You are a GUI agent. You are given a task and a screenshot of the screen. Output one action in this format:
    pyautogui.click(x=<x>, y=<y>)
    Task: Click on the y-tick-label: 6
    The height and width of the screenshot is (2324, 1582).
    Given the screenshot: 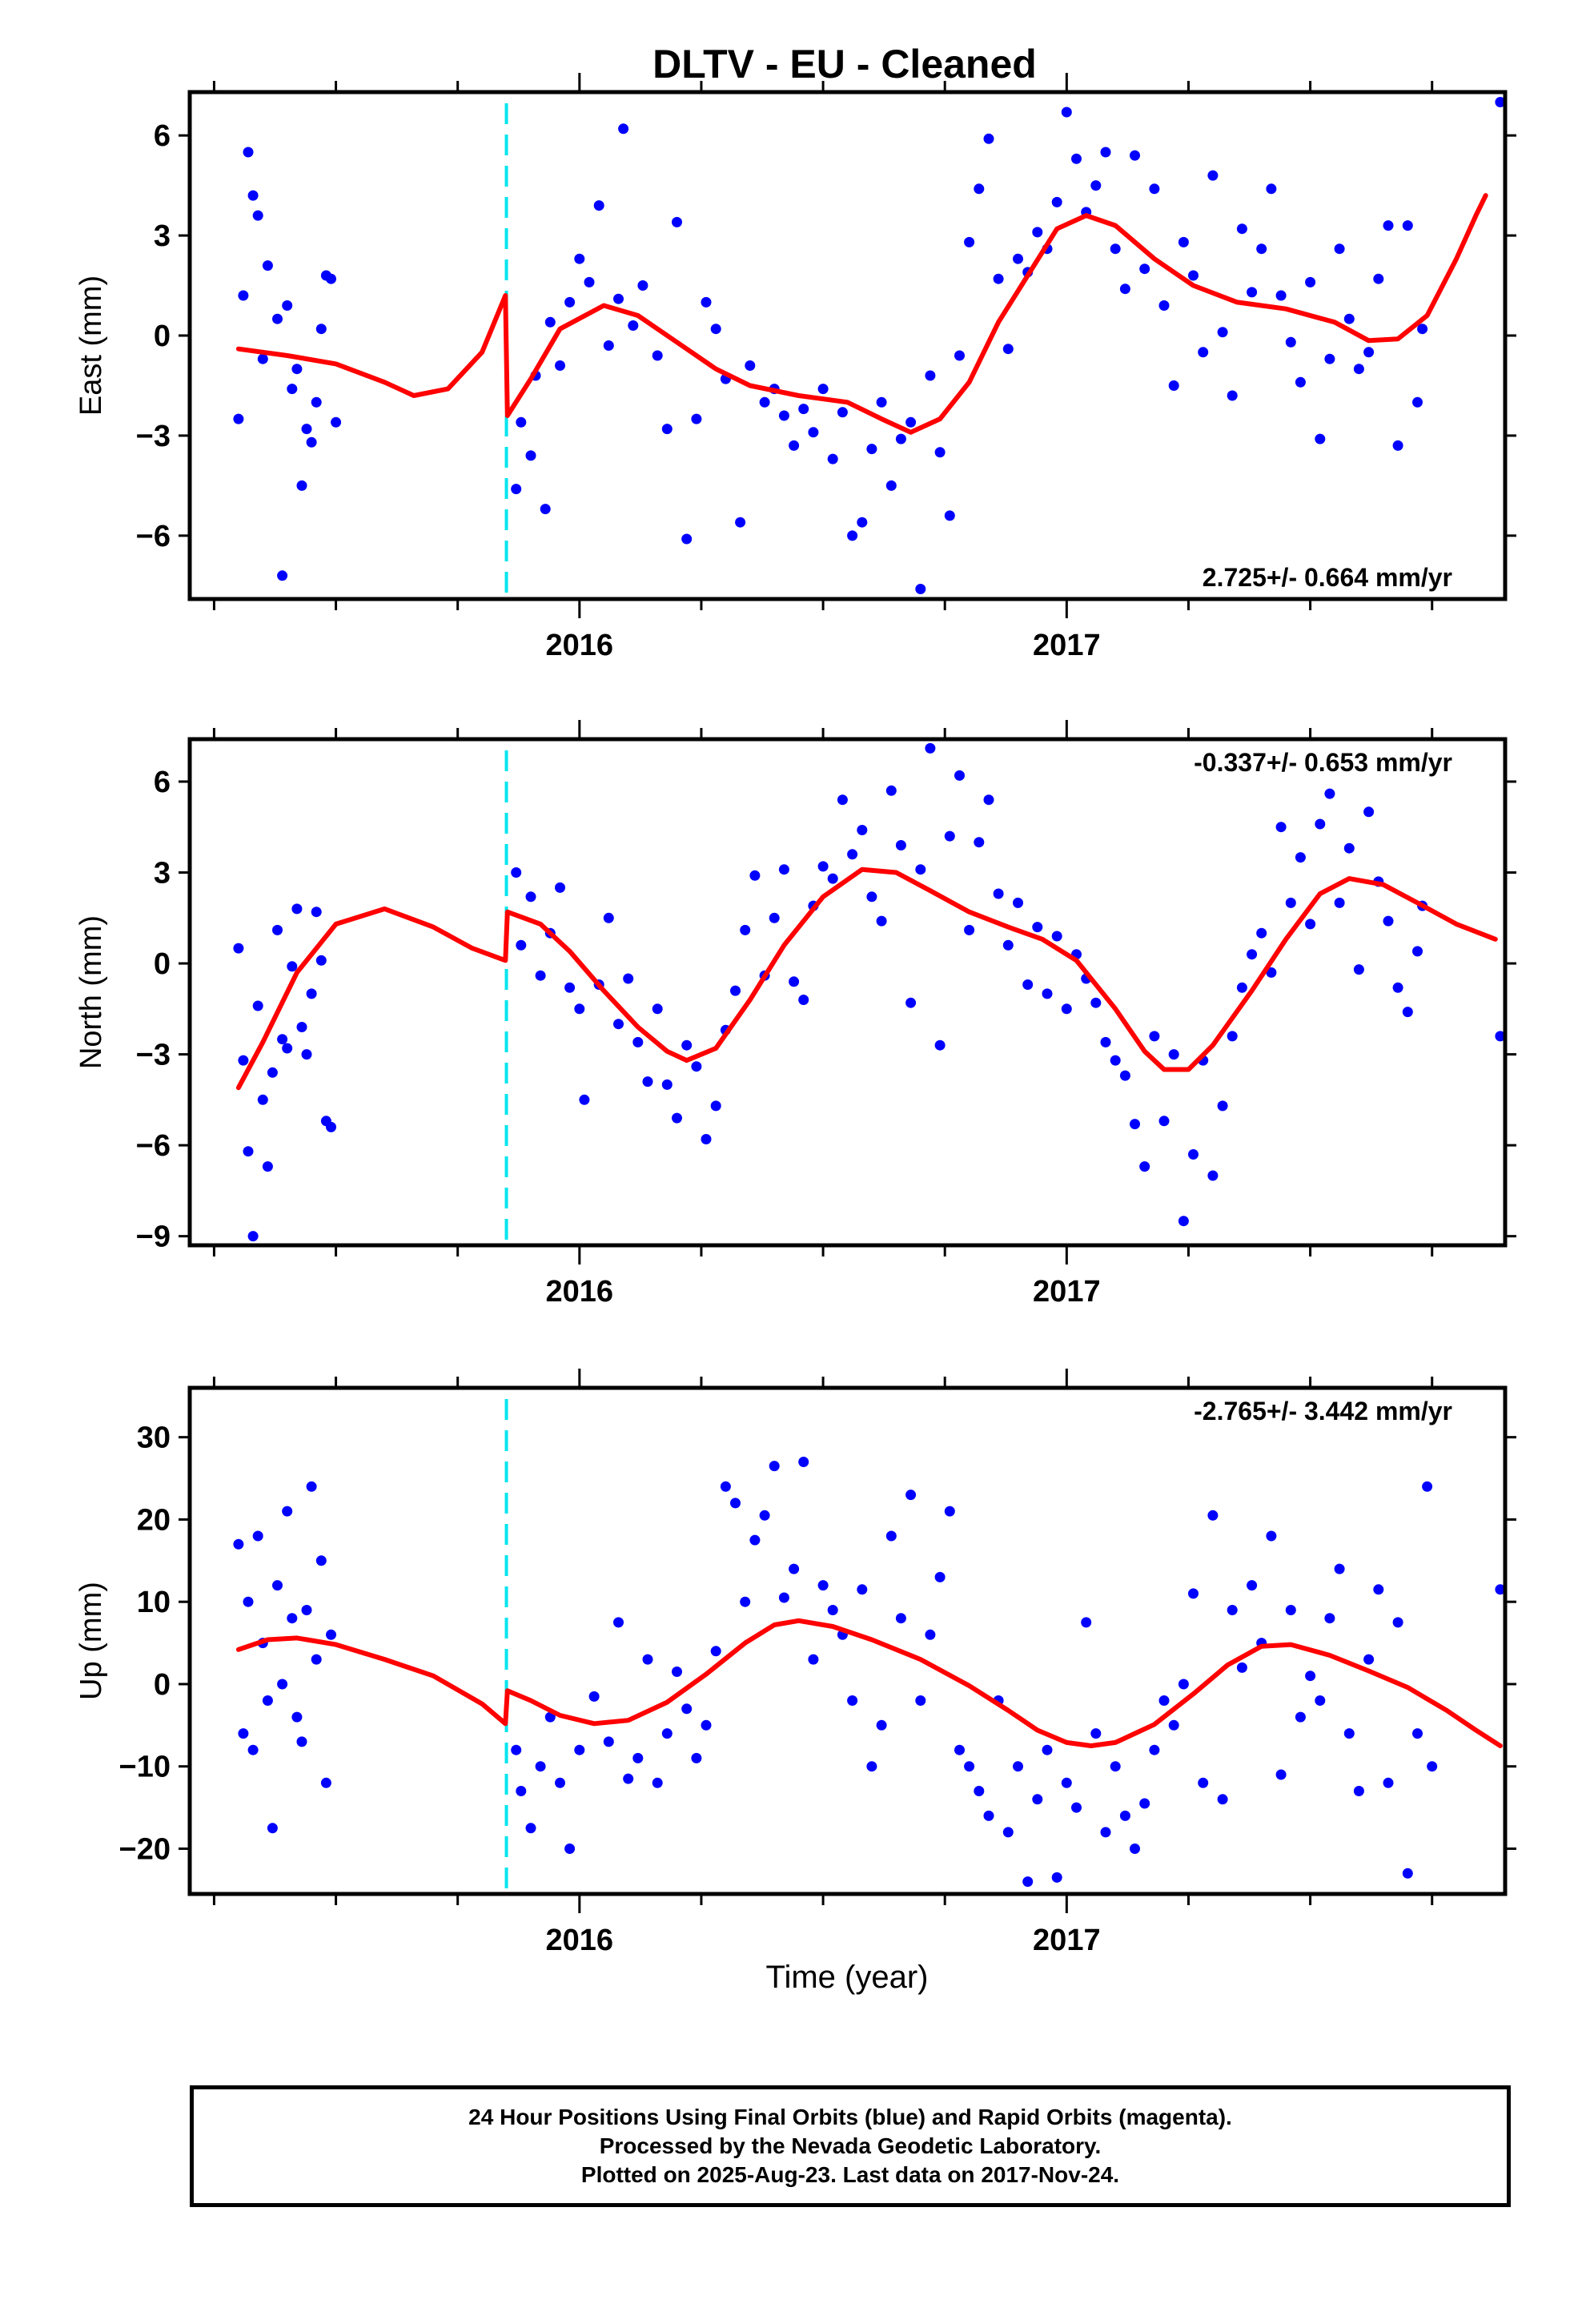 What is the action you would take?
    pyautogui.click(x=162, y=136)
    